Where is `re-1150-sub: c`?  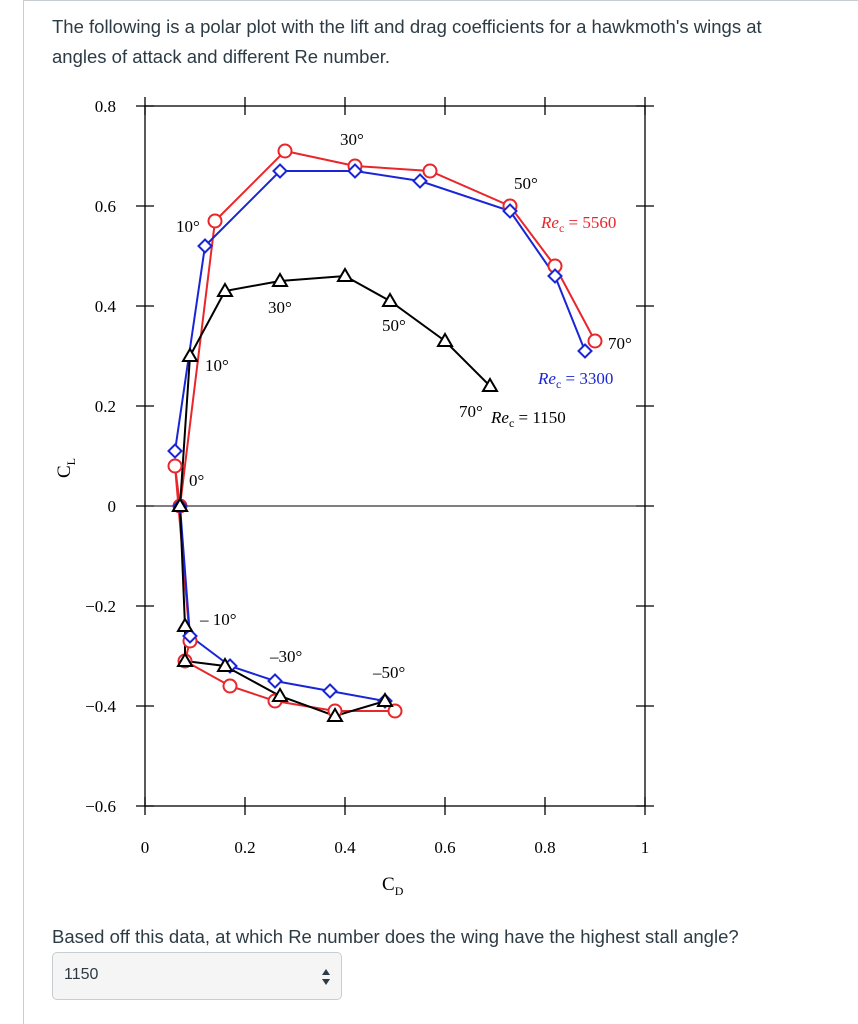
re-1150-sub: c is located at coordinates (511, 423).